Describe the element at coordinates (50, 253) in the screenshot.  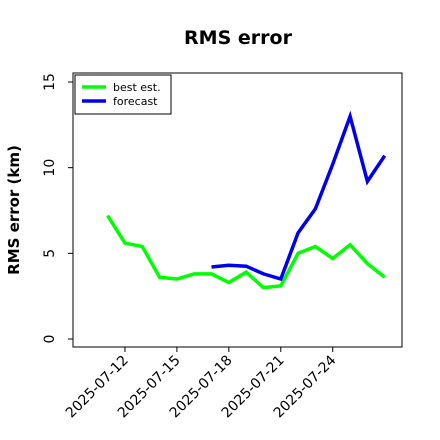
I see `y-tick-label: 5` at that location.